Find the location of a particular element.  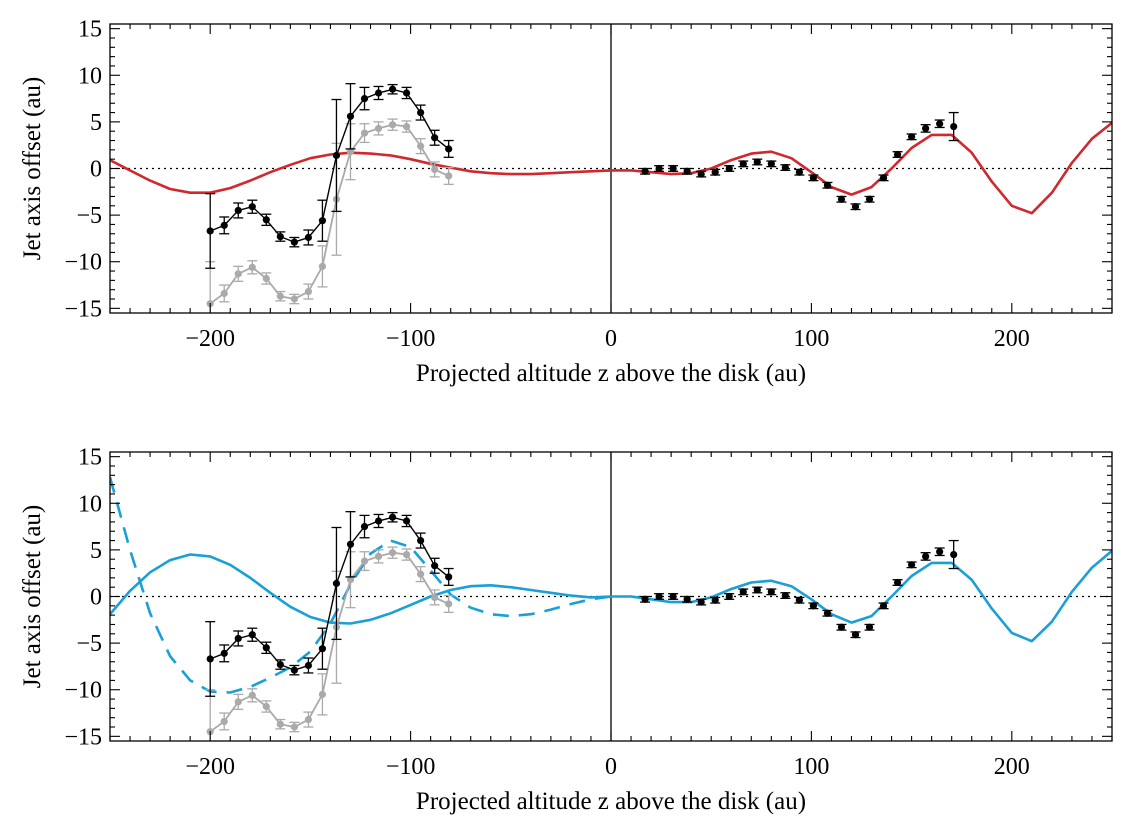

x-tick-label: −100 is located at coordinates (411, 767).